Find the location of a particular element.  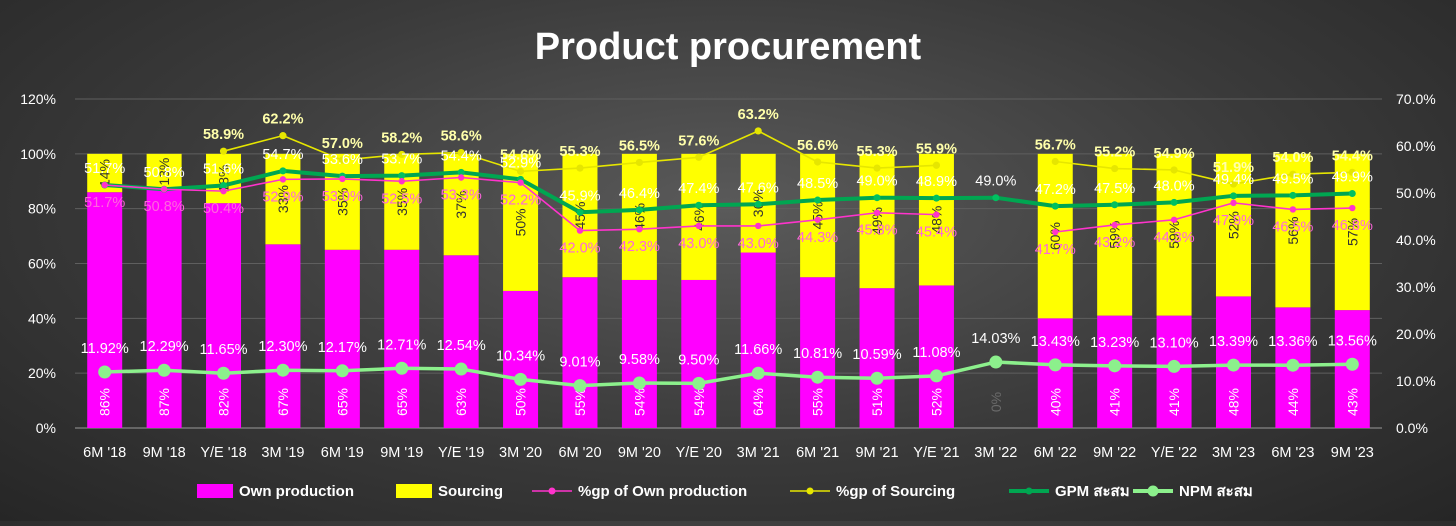

data-label-gp-sourcing: 57.6% is located at coordinates (698, 141).